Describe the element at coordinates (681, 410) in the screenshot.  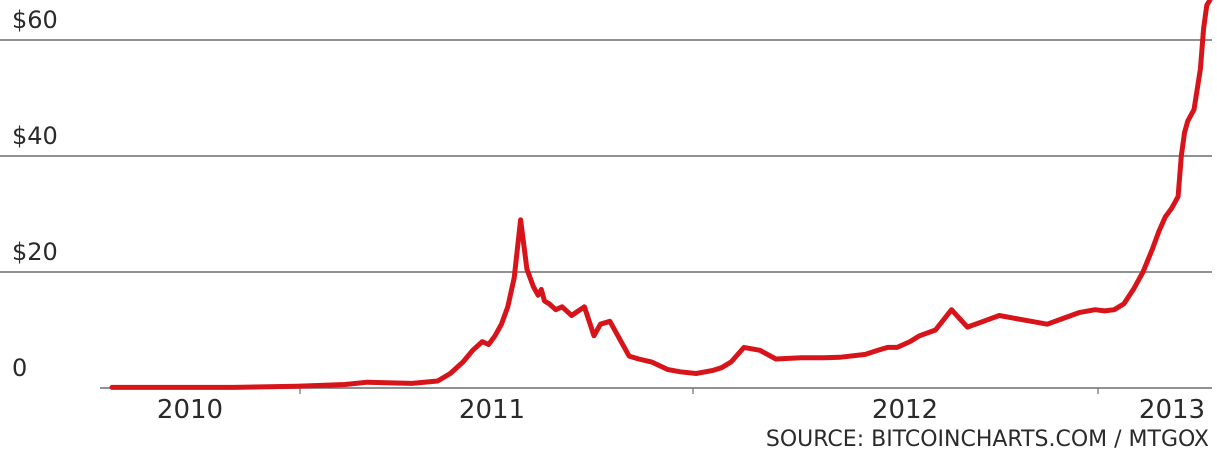
I see `x-axis-labels: 2010 2011 2012 2013` at that location.